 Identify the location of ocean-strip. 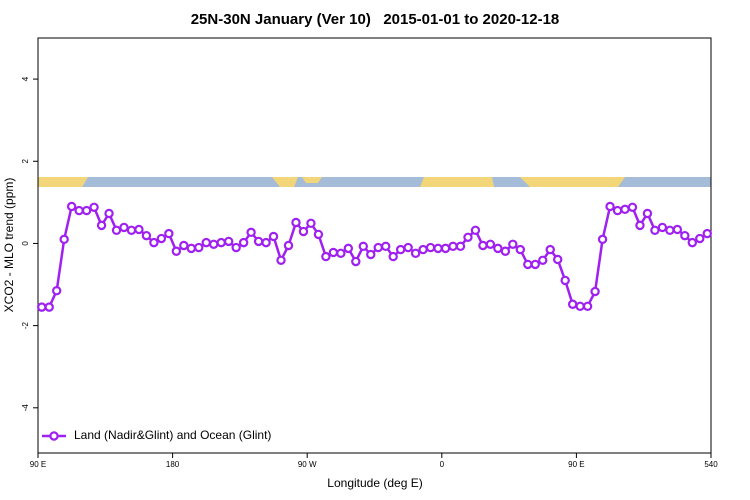
(374, 182).